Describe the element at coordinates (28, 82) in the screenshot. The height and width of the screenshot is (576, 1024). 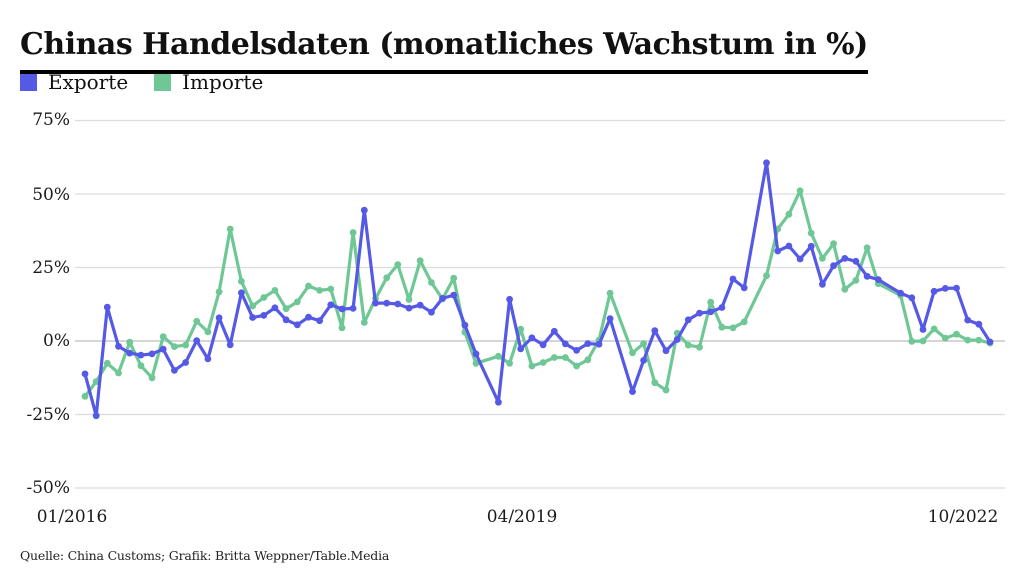
I see `exporte-swatch-icon` at that location.